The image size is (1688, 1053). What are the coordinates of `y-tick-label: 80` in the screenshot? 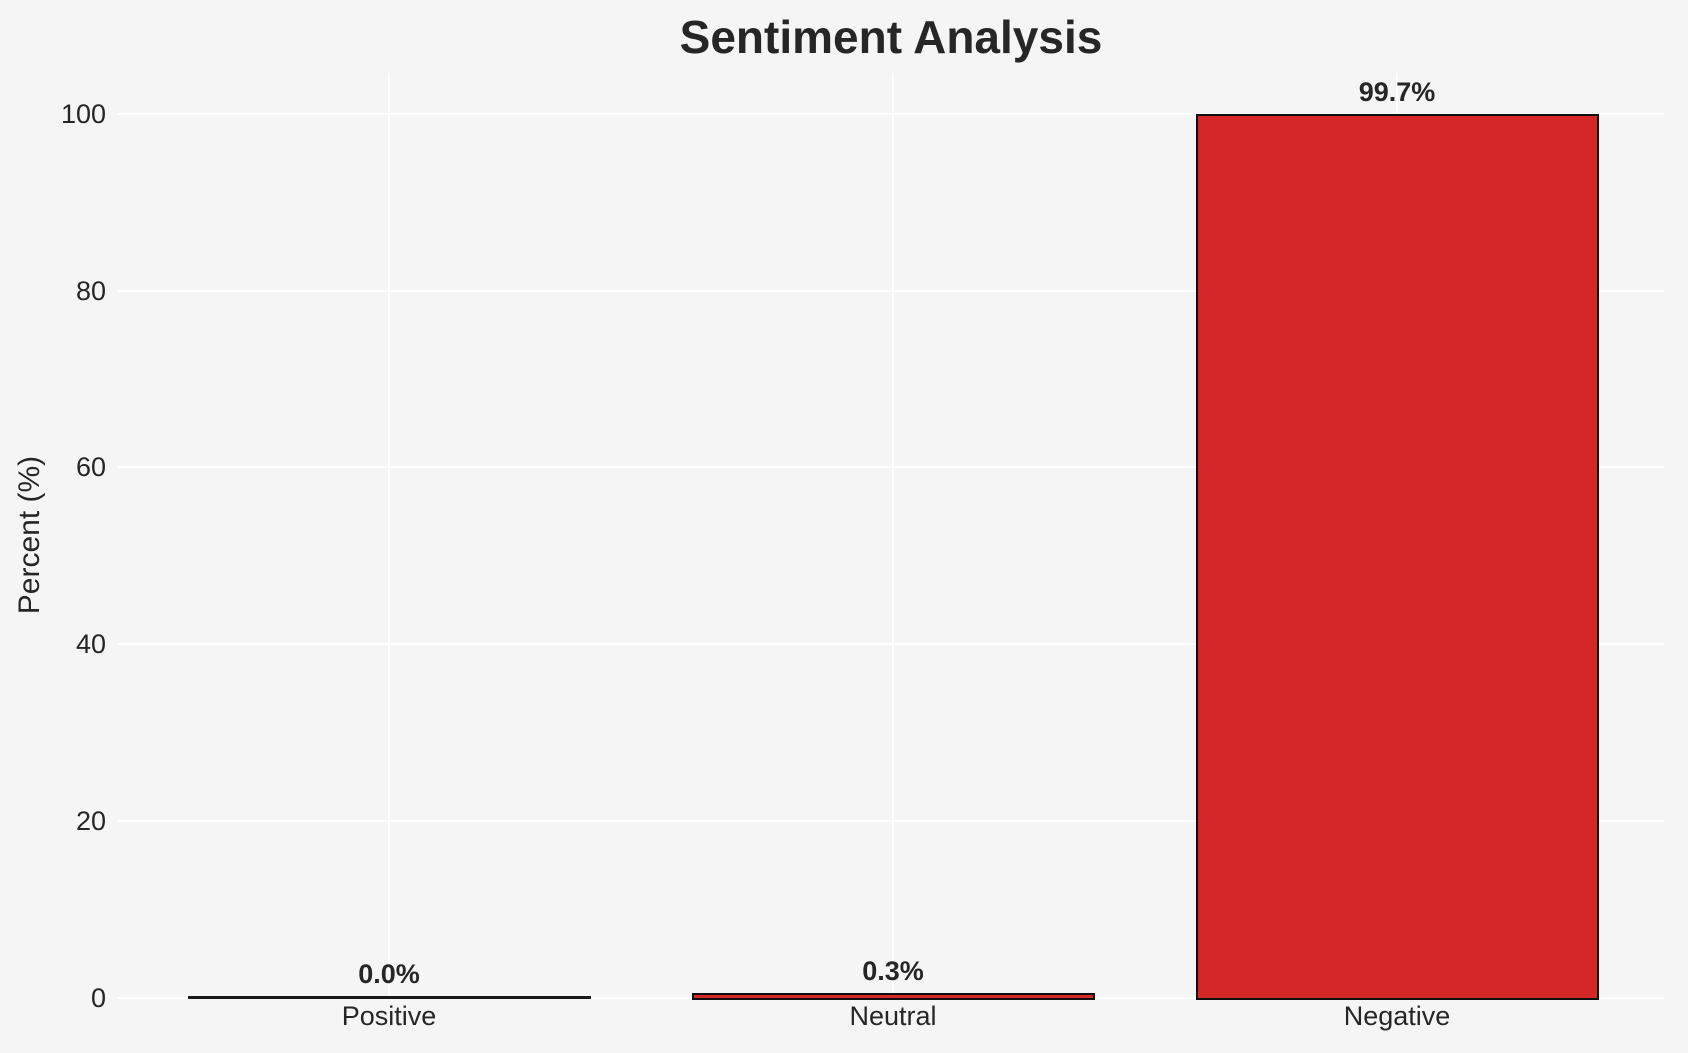 It's located at (90, 290).